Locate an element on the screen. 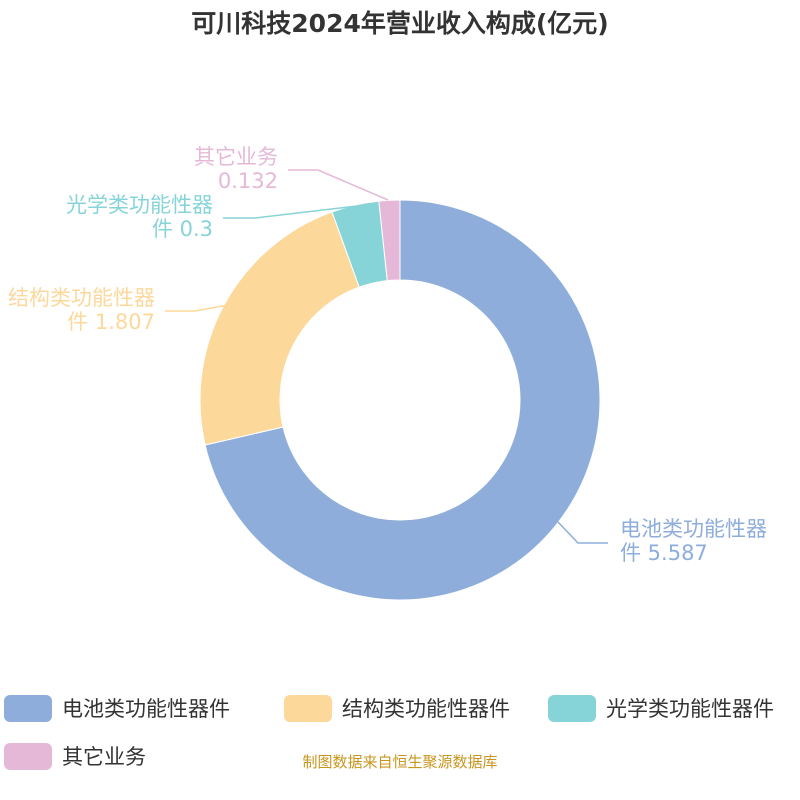 Image resolution: width=800 pixels, height=800 pixels. legend-item-optical: 光学类功能性器件 is located at coordinates (661, 708).